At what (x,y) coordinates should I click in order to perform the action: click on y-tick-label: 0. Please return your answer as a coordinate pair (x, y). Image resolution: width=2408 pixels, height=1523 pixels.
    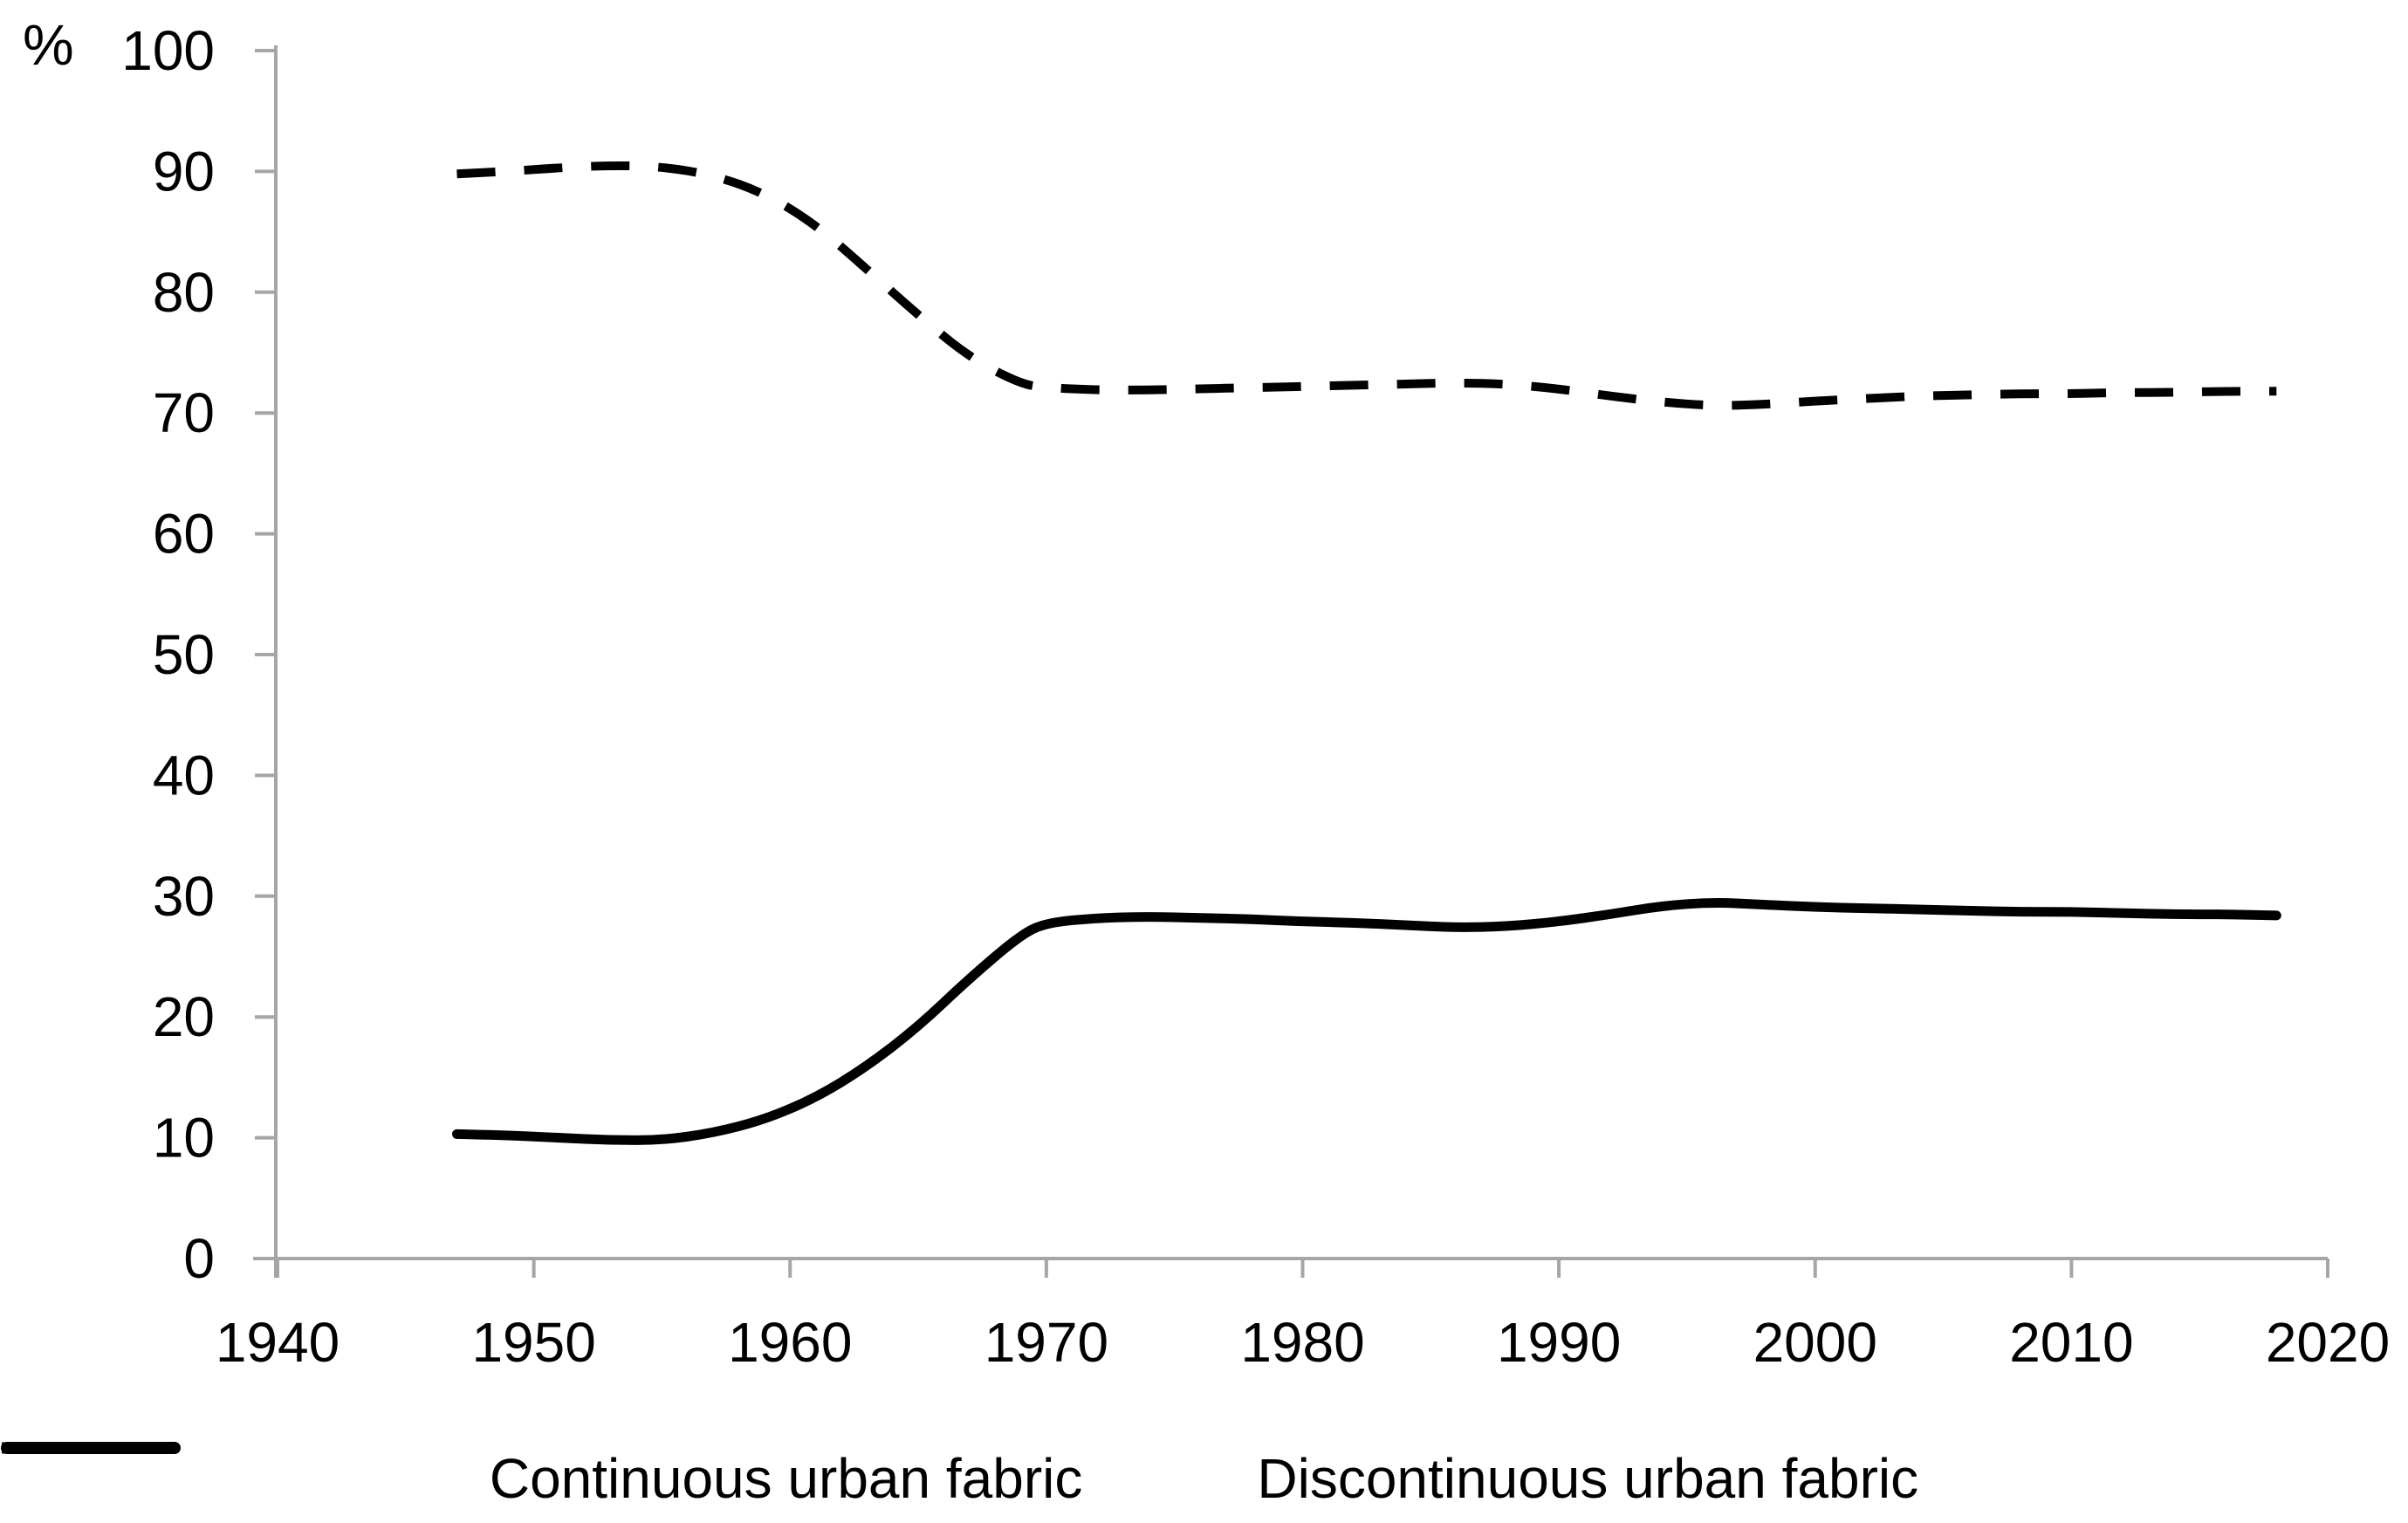
    Looking at the image, I should click on (199, 1258).